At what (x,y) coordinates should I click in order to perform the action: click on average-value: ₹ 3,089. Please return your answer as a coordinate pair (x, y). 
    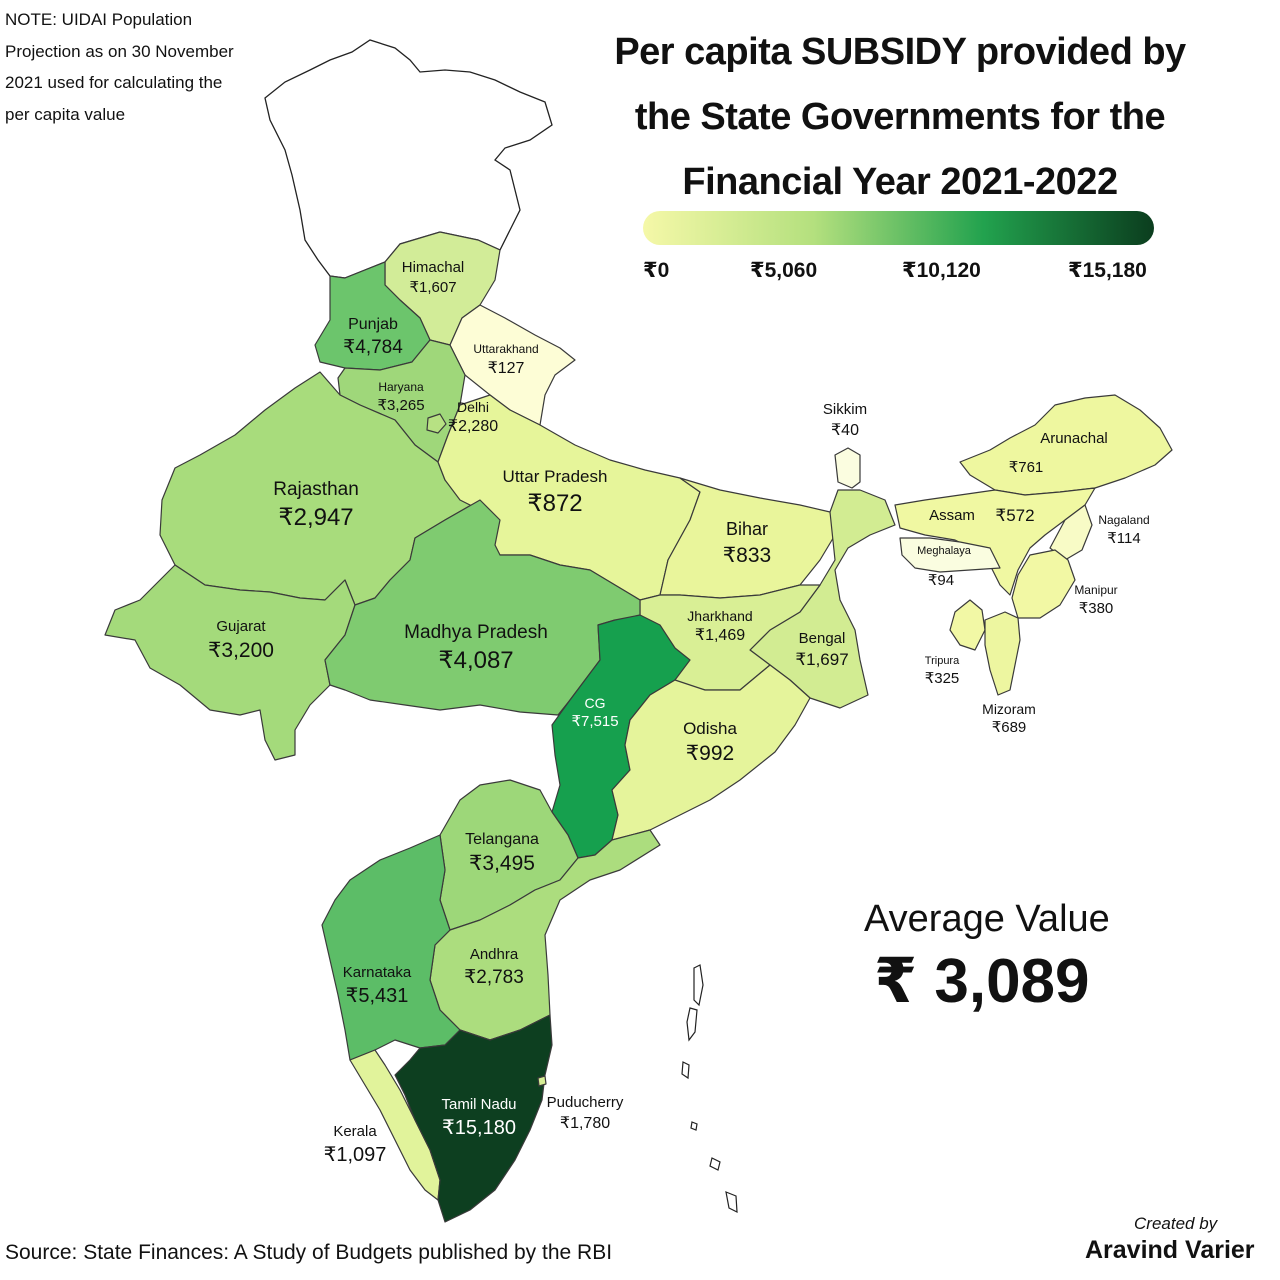
    Looking at the image, I should click on (982, 981).